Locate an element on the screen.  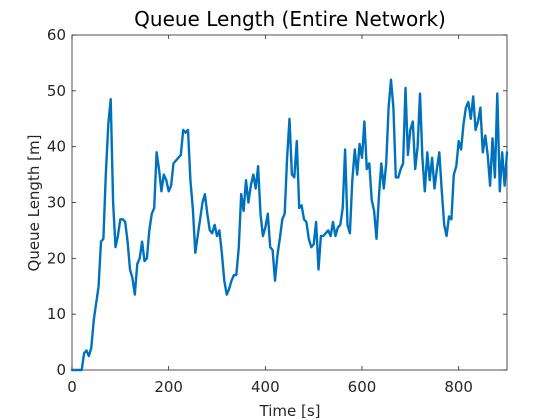
y-tick-label: 10 is located at coordinates (56, 314).